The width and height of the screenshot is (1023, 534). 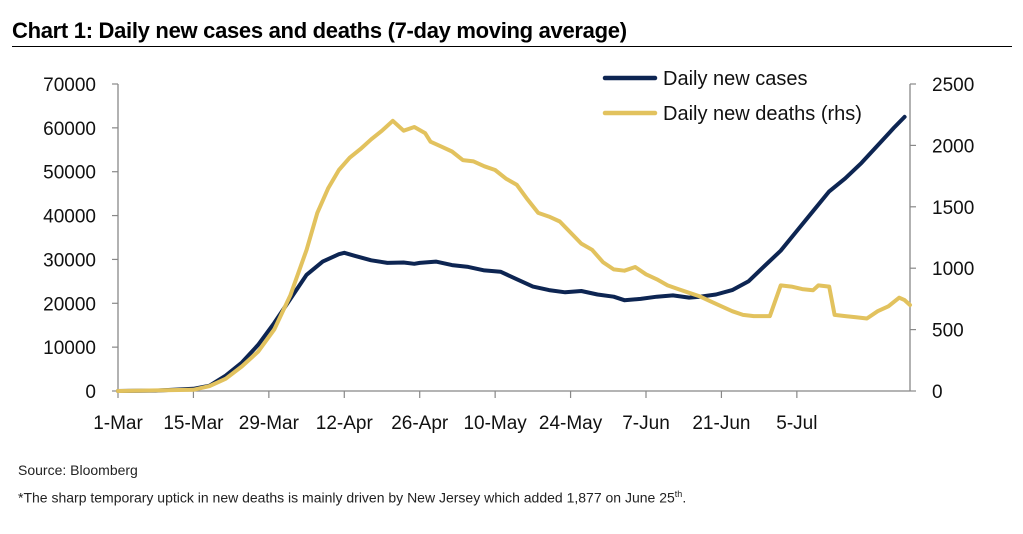 I want to click on right-y-tick-label: 2500, so click(x=953, y=85).